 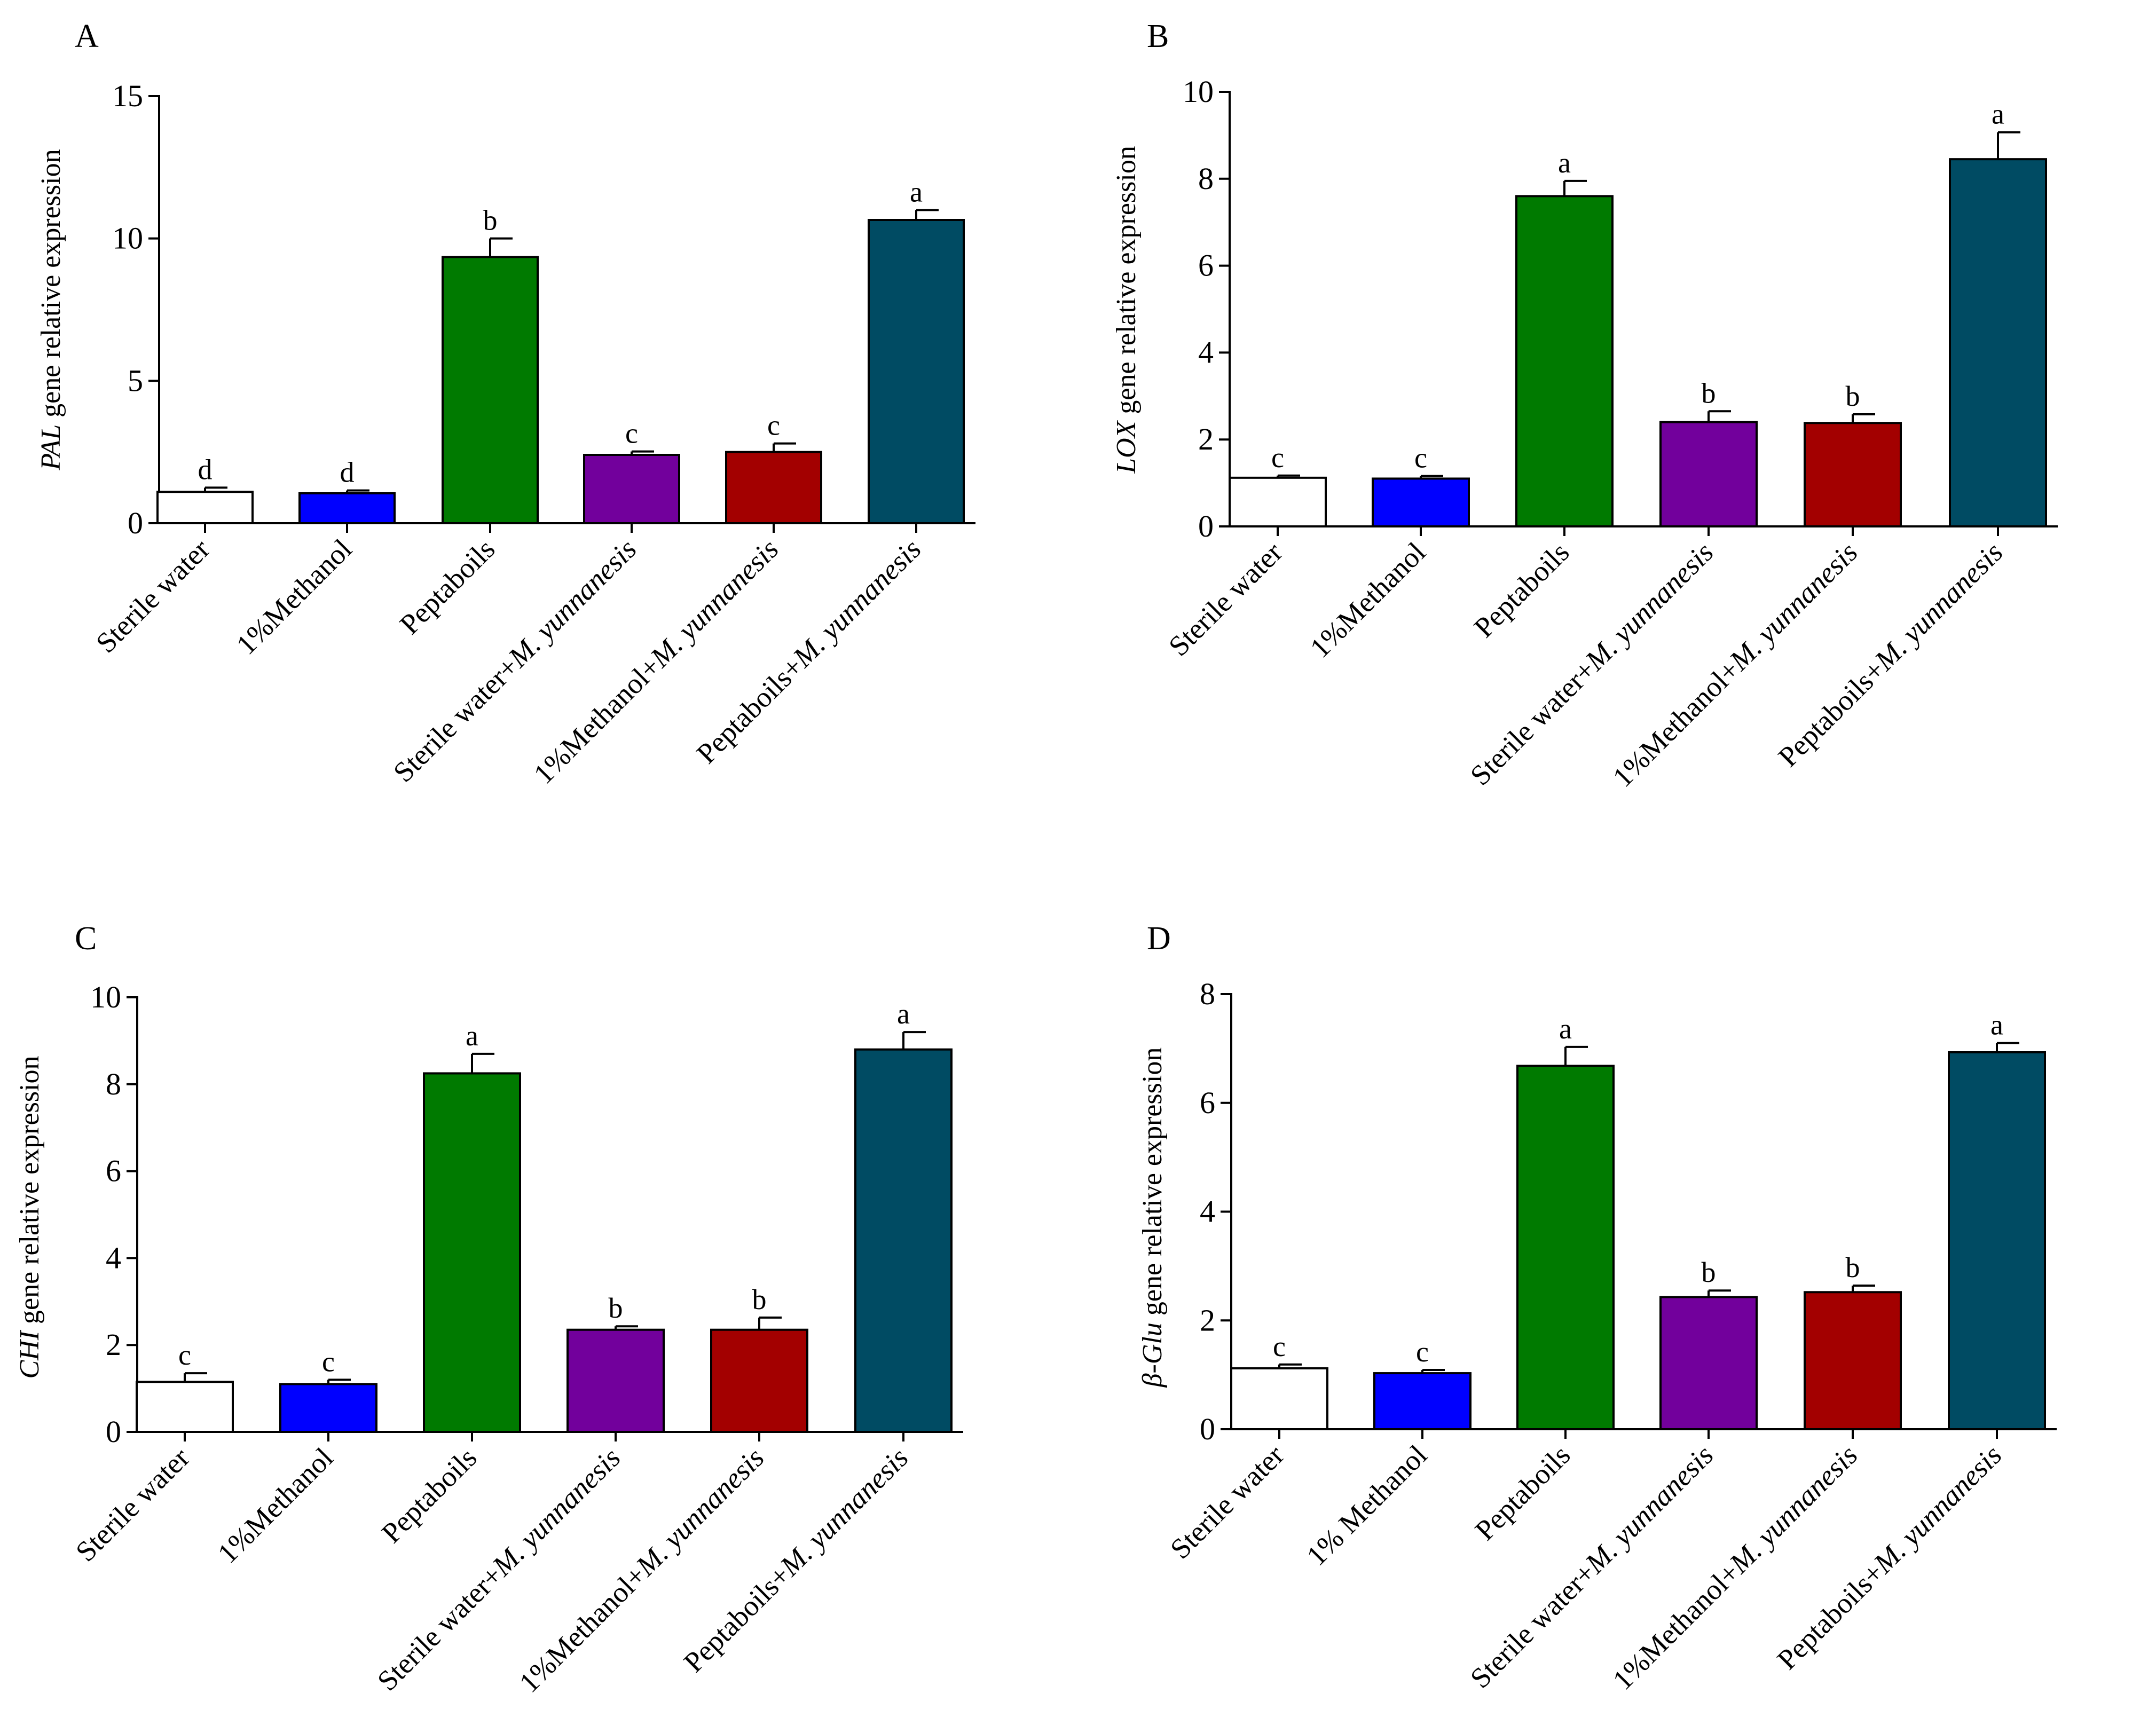 I want to click on y-axis-title: β-Glu gene relative expression, so click(x=1152, y=1217).